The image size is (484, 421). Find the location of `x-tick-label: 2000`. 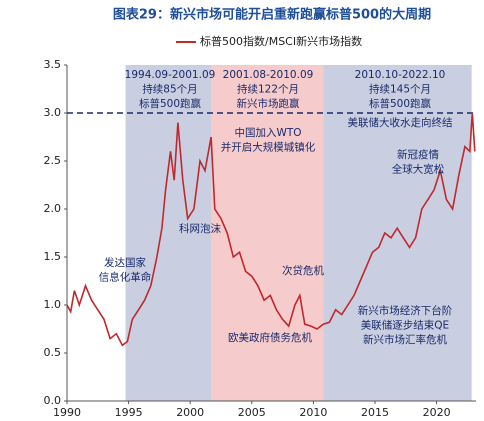

x-tick-label: 2000 is located at coordinates (190, 412).